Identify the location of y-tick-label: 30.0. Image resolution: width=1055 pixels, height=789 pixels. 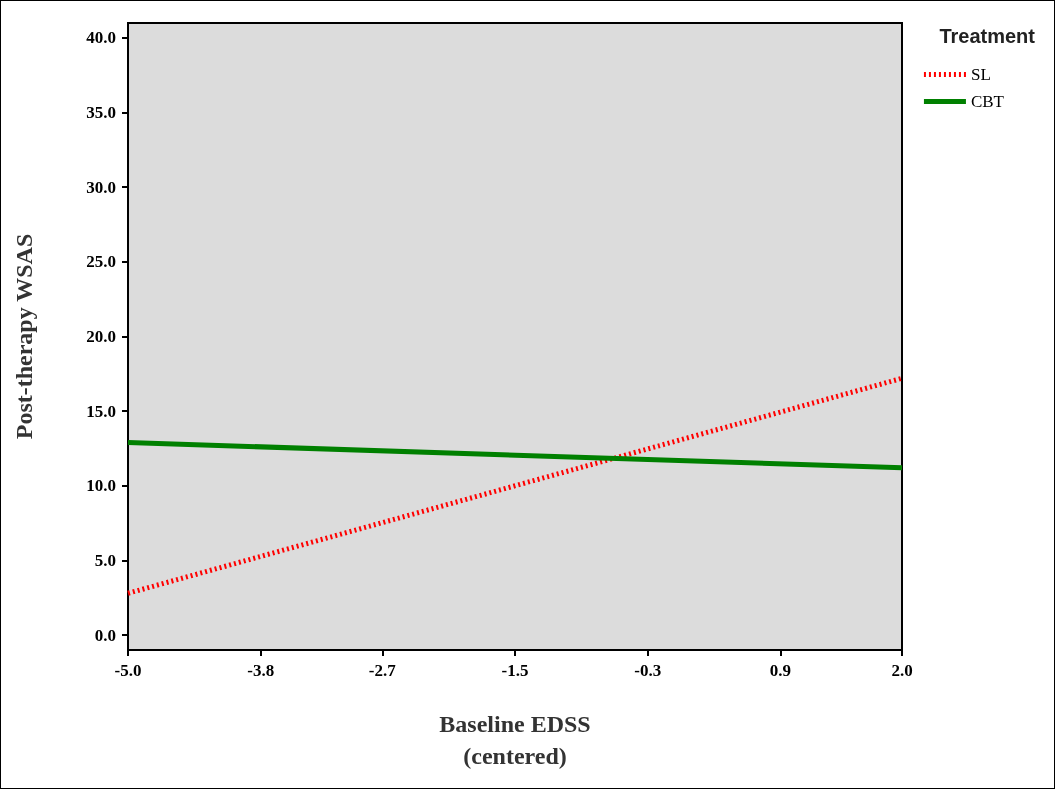
(101, 187).